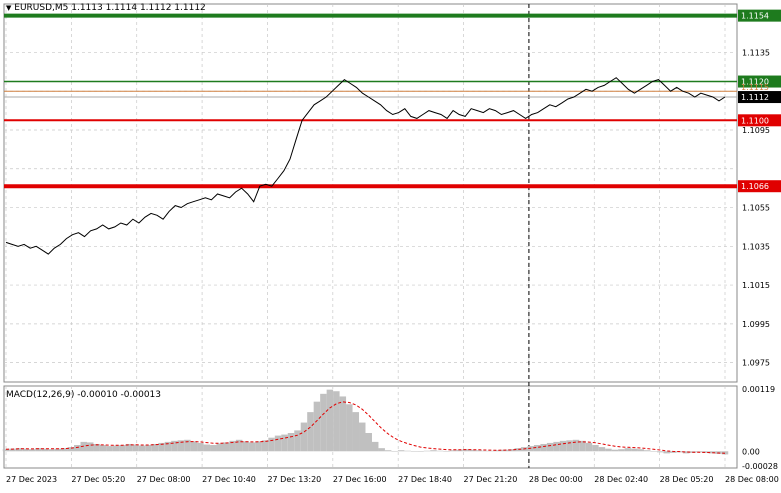  Describe the element at coordinates (751, 451) in the screenshot. I see `macd-tick-label: 0.00` at that location.